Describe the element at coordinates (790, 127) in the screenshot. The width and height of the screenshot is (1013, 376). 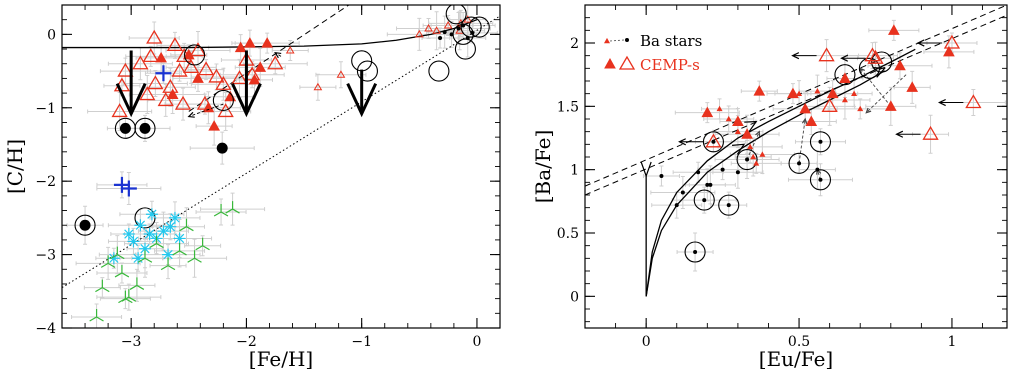
I see `series-small-triangle` at that location.